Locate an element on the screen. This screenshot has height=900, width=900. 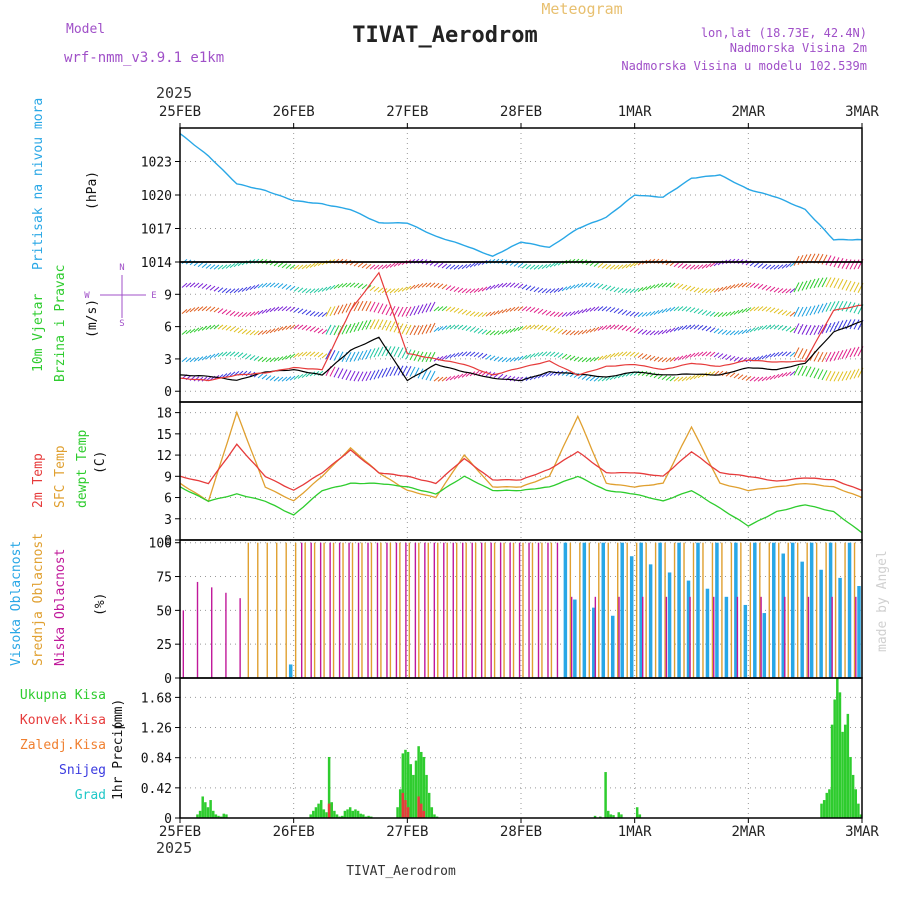
y-tick-label: 12 is located at coordinates (164, 456).